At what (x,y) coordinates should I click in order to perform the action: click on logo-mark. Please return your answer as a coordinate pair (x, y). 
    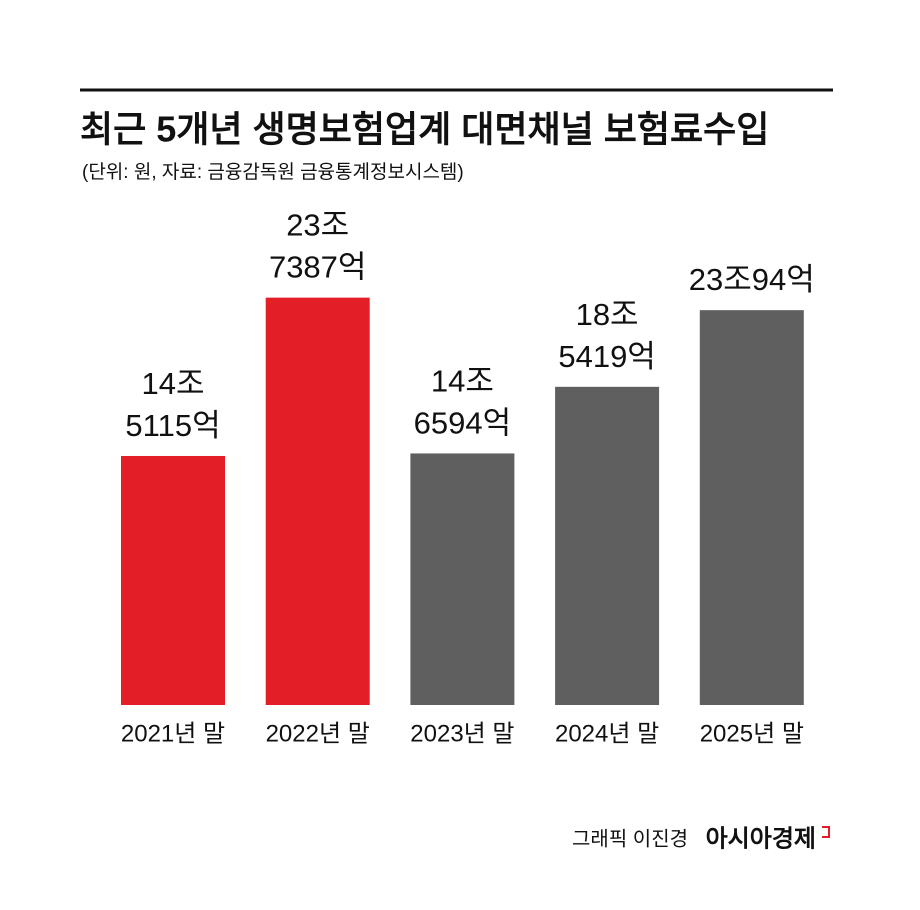
    Looking at the image, I should click on (826, 832).